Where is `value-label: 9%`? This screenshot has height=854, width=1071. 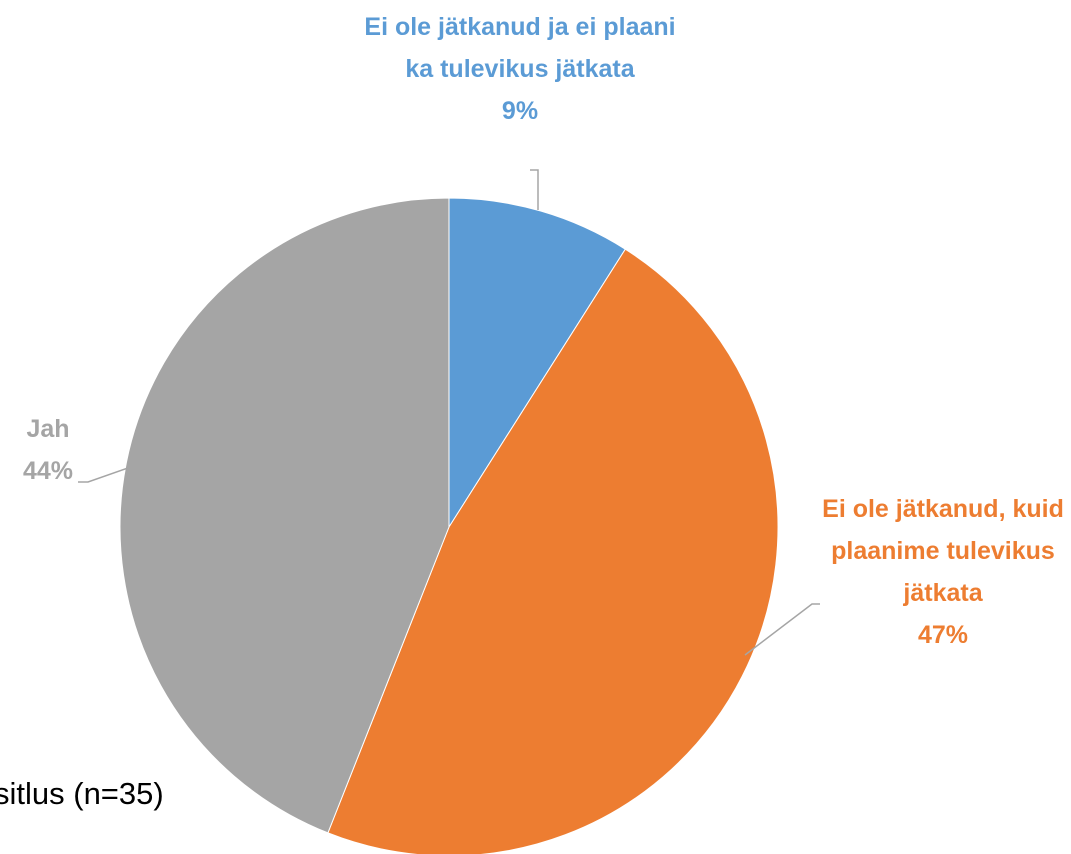 value-label: 9% is located at coordinates (520, 111).